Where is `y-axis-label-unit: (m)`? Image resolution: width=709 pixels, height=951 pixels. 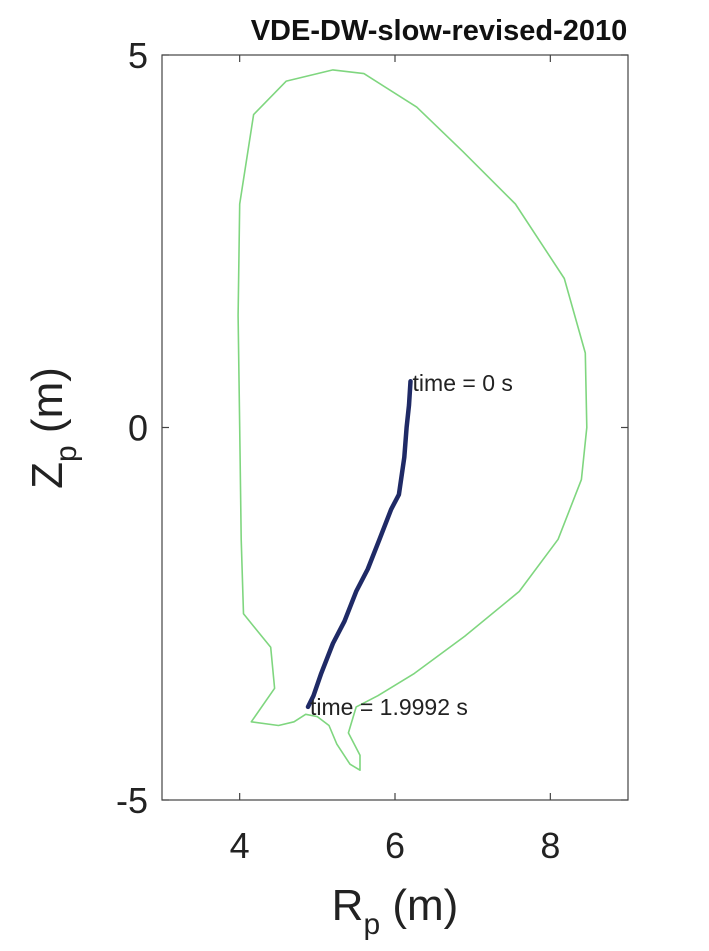 y-axis-label-unit: (m) is located at coordinates (47, 406).